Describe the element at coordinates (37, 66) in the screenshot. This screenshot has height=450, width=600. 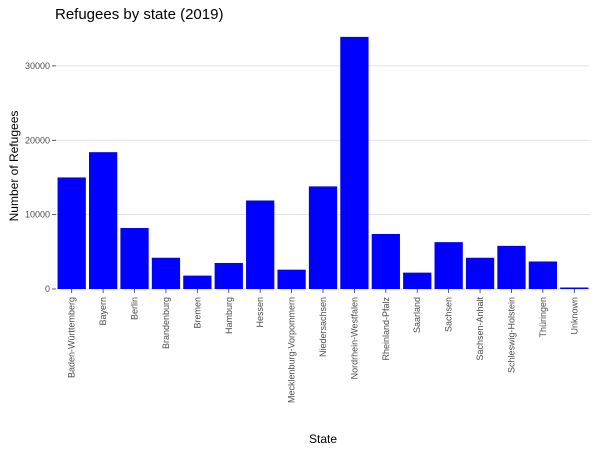
I see `y-tick-label: 30000` at that location.